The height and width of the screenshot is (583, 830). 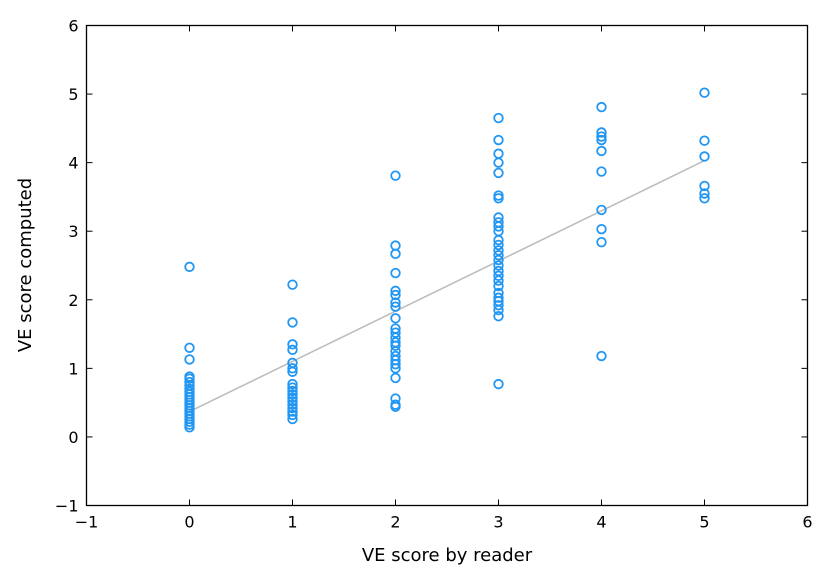 What do you see at coordinates (498, 522) in the screenshot?
I see `x-tick-label: 3` at bounding box center [498, 522].